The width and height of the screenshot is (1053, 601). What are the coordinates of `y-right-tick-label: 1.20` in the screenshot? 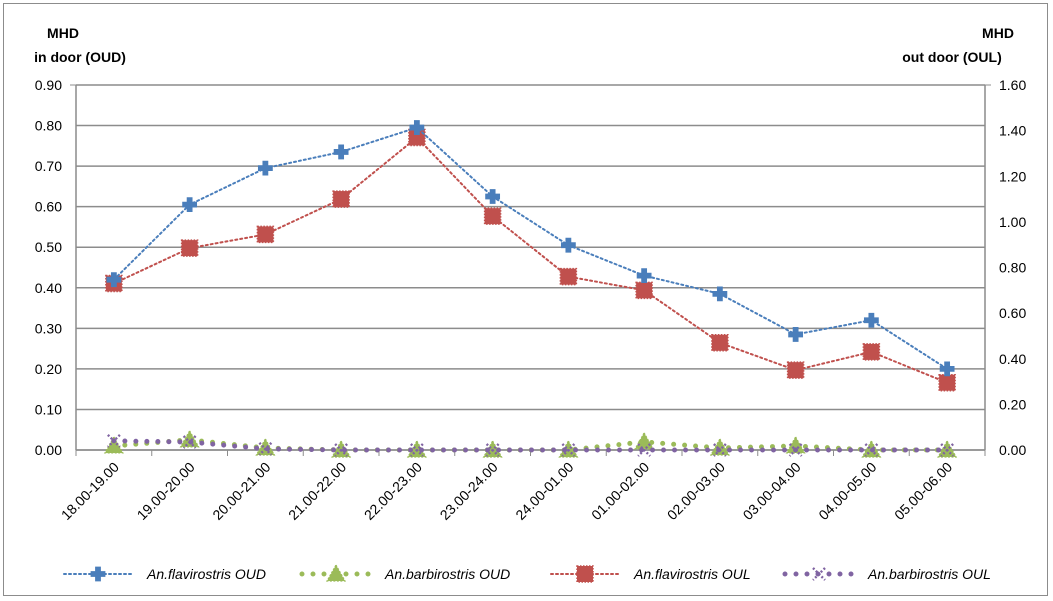 It's located at (1012, 176).